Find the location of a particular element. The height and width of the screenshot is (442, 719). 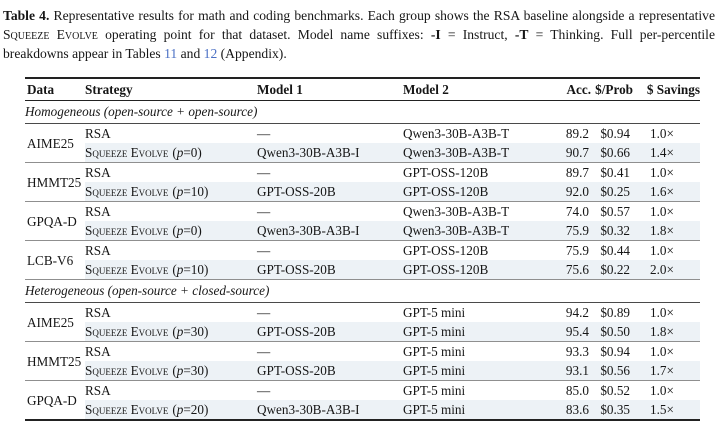

cost-cell: $0.22 is located at coordinates (614, 270).